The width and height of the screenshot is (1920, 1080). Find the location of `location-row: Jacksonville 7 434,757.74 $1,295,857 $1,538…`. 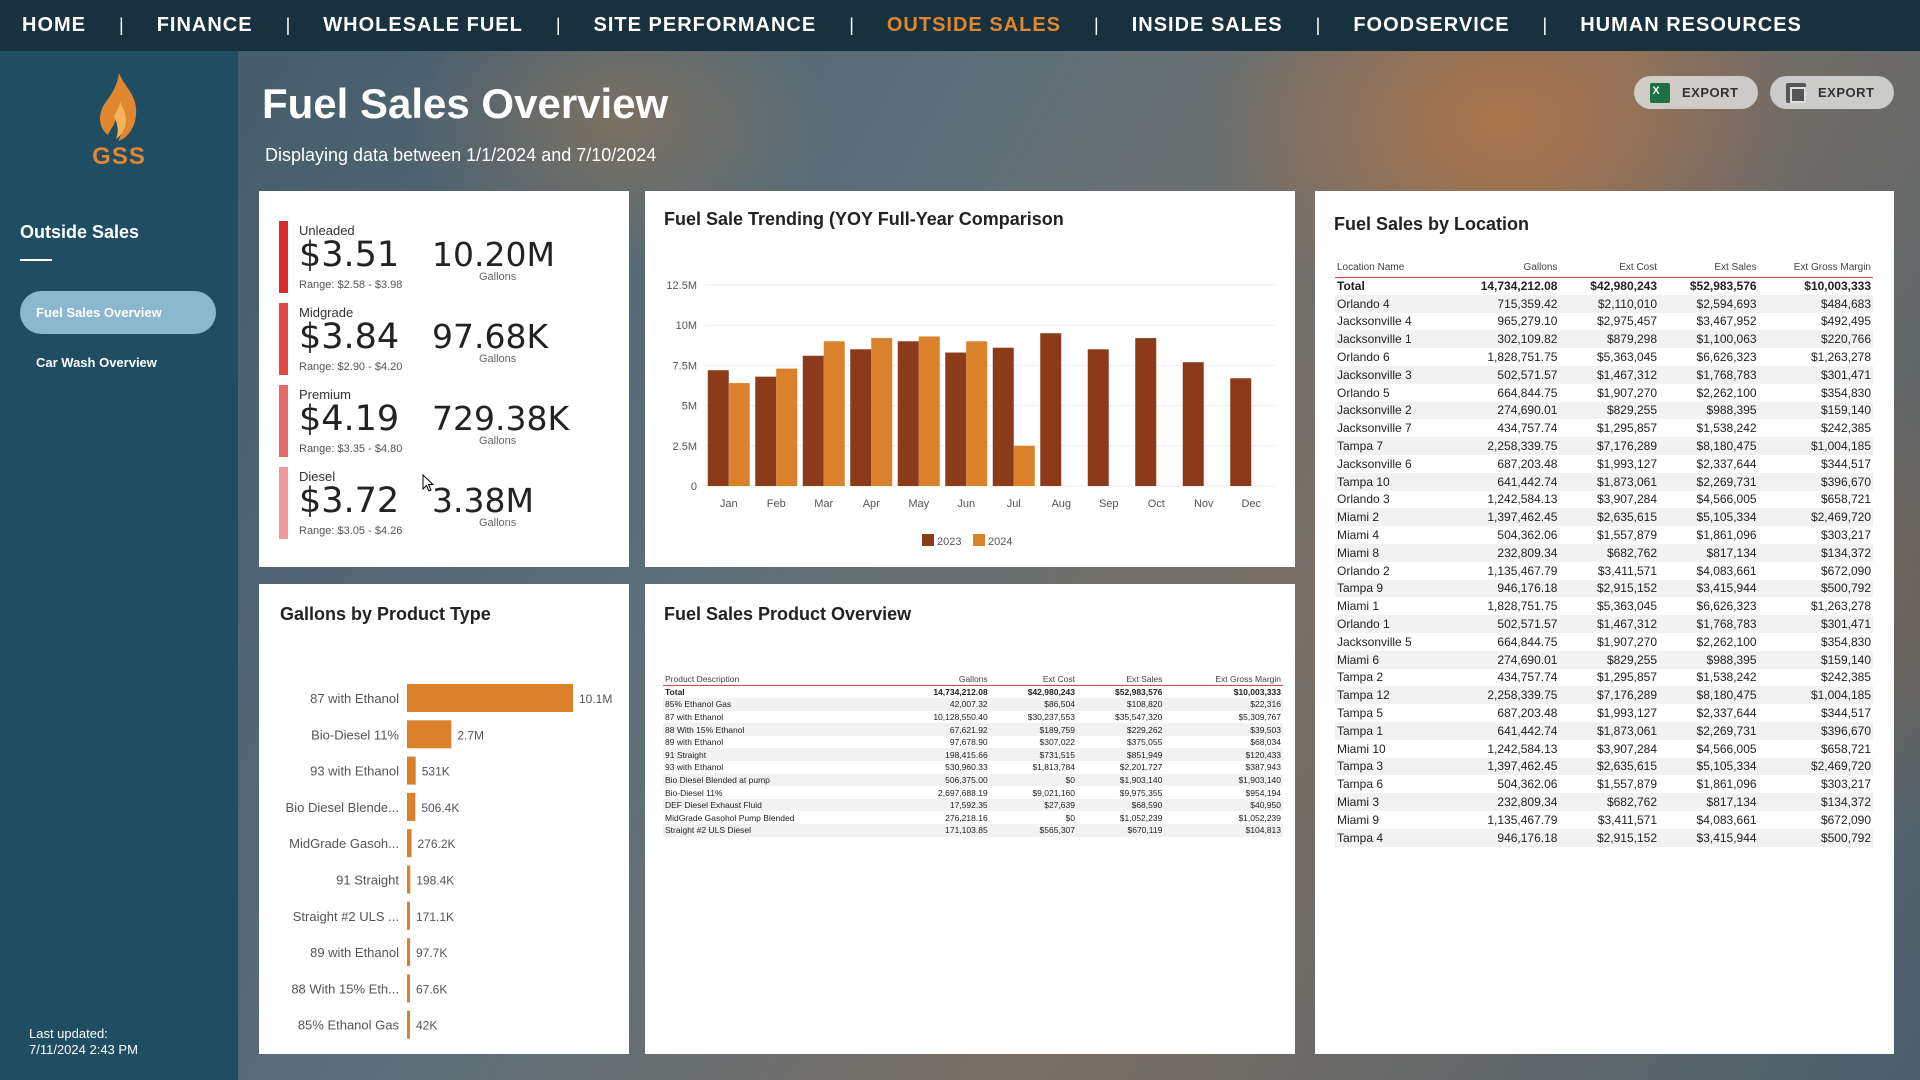

location-row: Jacksonville 7 434,757.74 $1,295,857 $1,538… is located at coordinates (1604, 428).